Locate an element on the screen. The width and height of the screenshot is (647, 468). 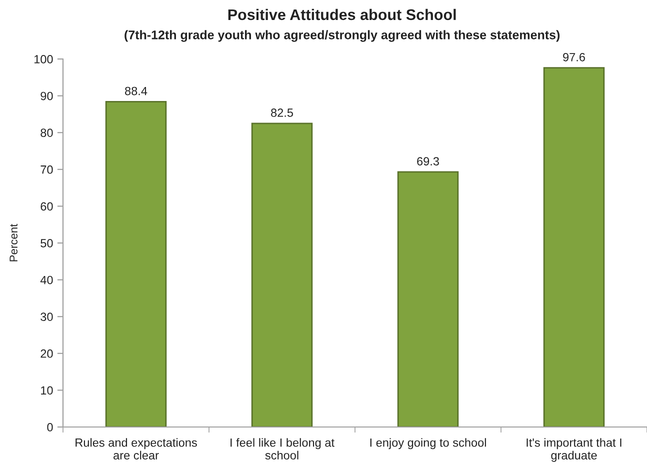
data-label: 88.4 is located at coordinates (136, 91).